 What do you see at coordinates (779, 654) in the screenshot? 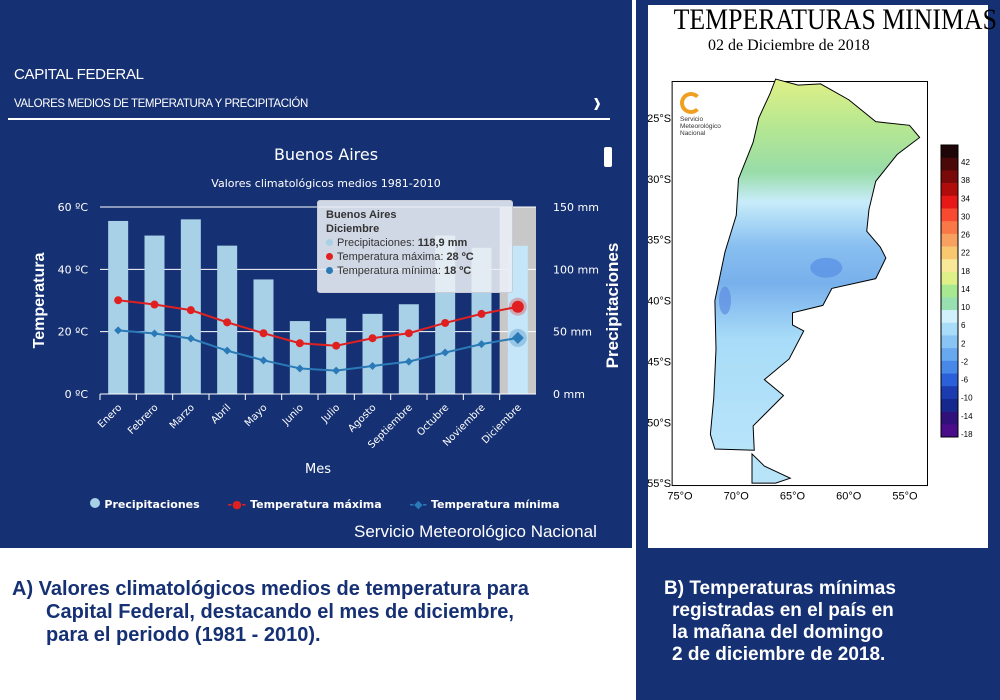
I see `caption-b-line: 2 de diciembre de 2018.` at bounding box center [779, 654].